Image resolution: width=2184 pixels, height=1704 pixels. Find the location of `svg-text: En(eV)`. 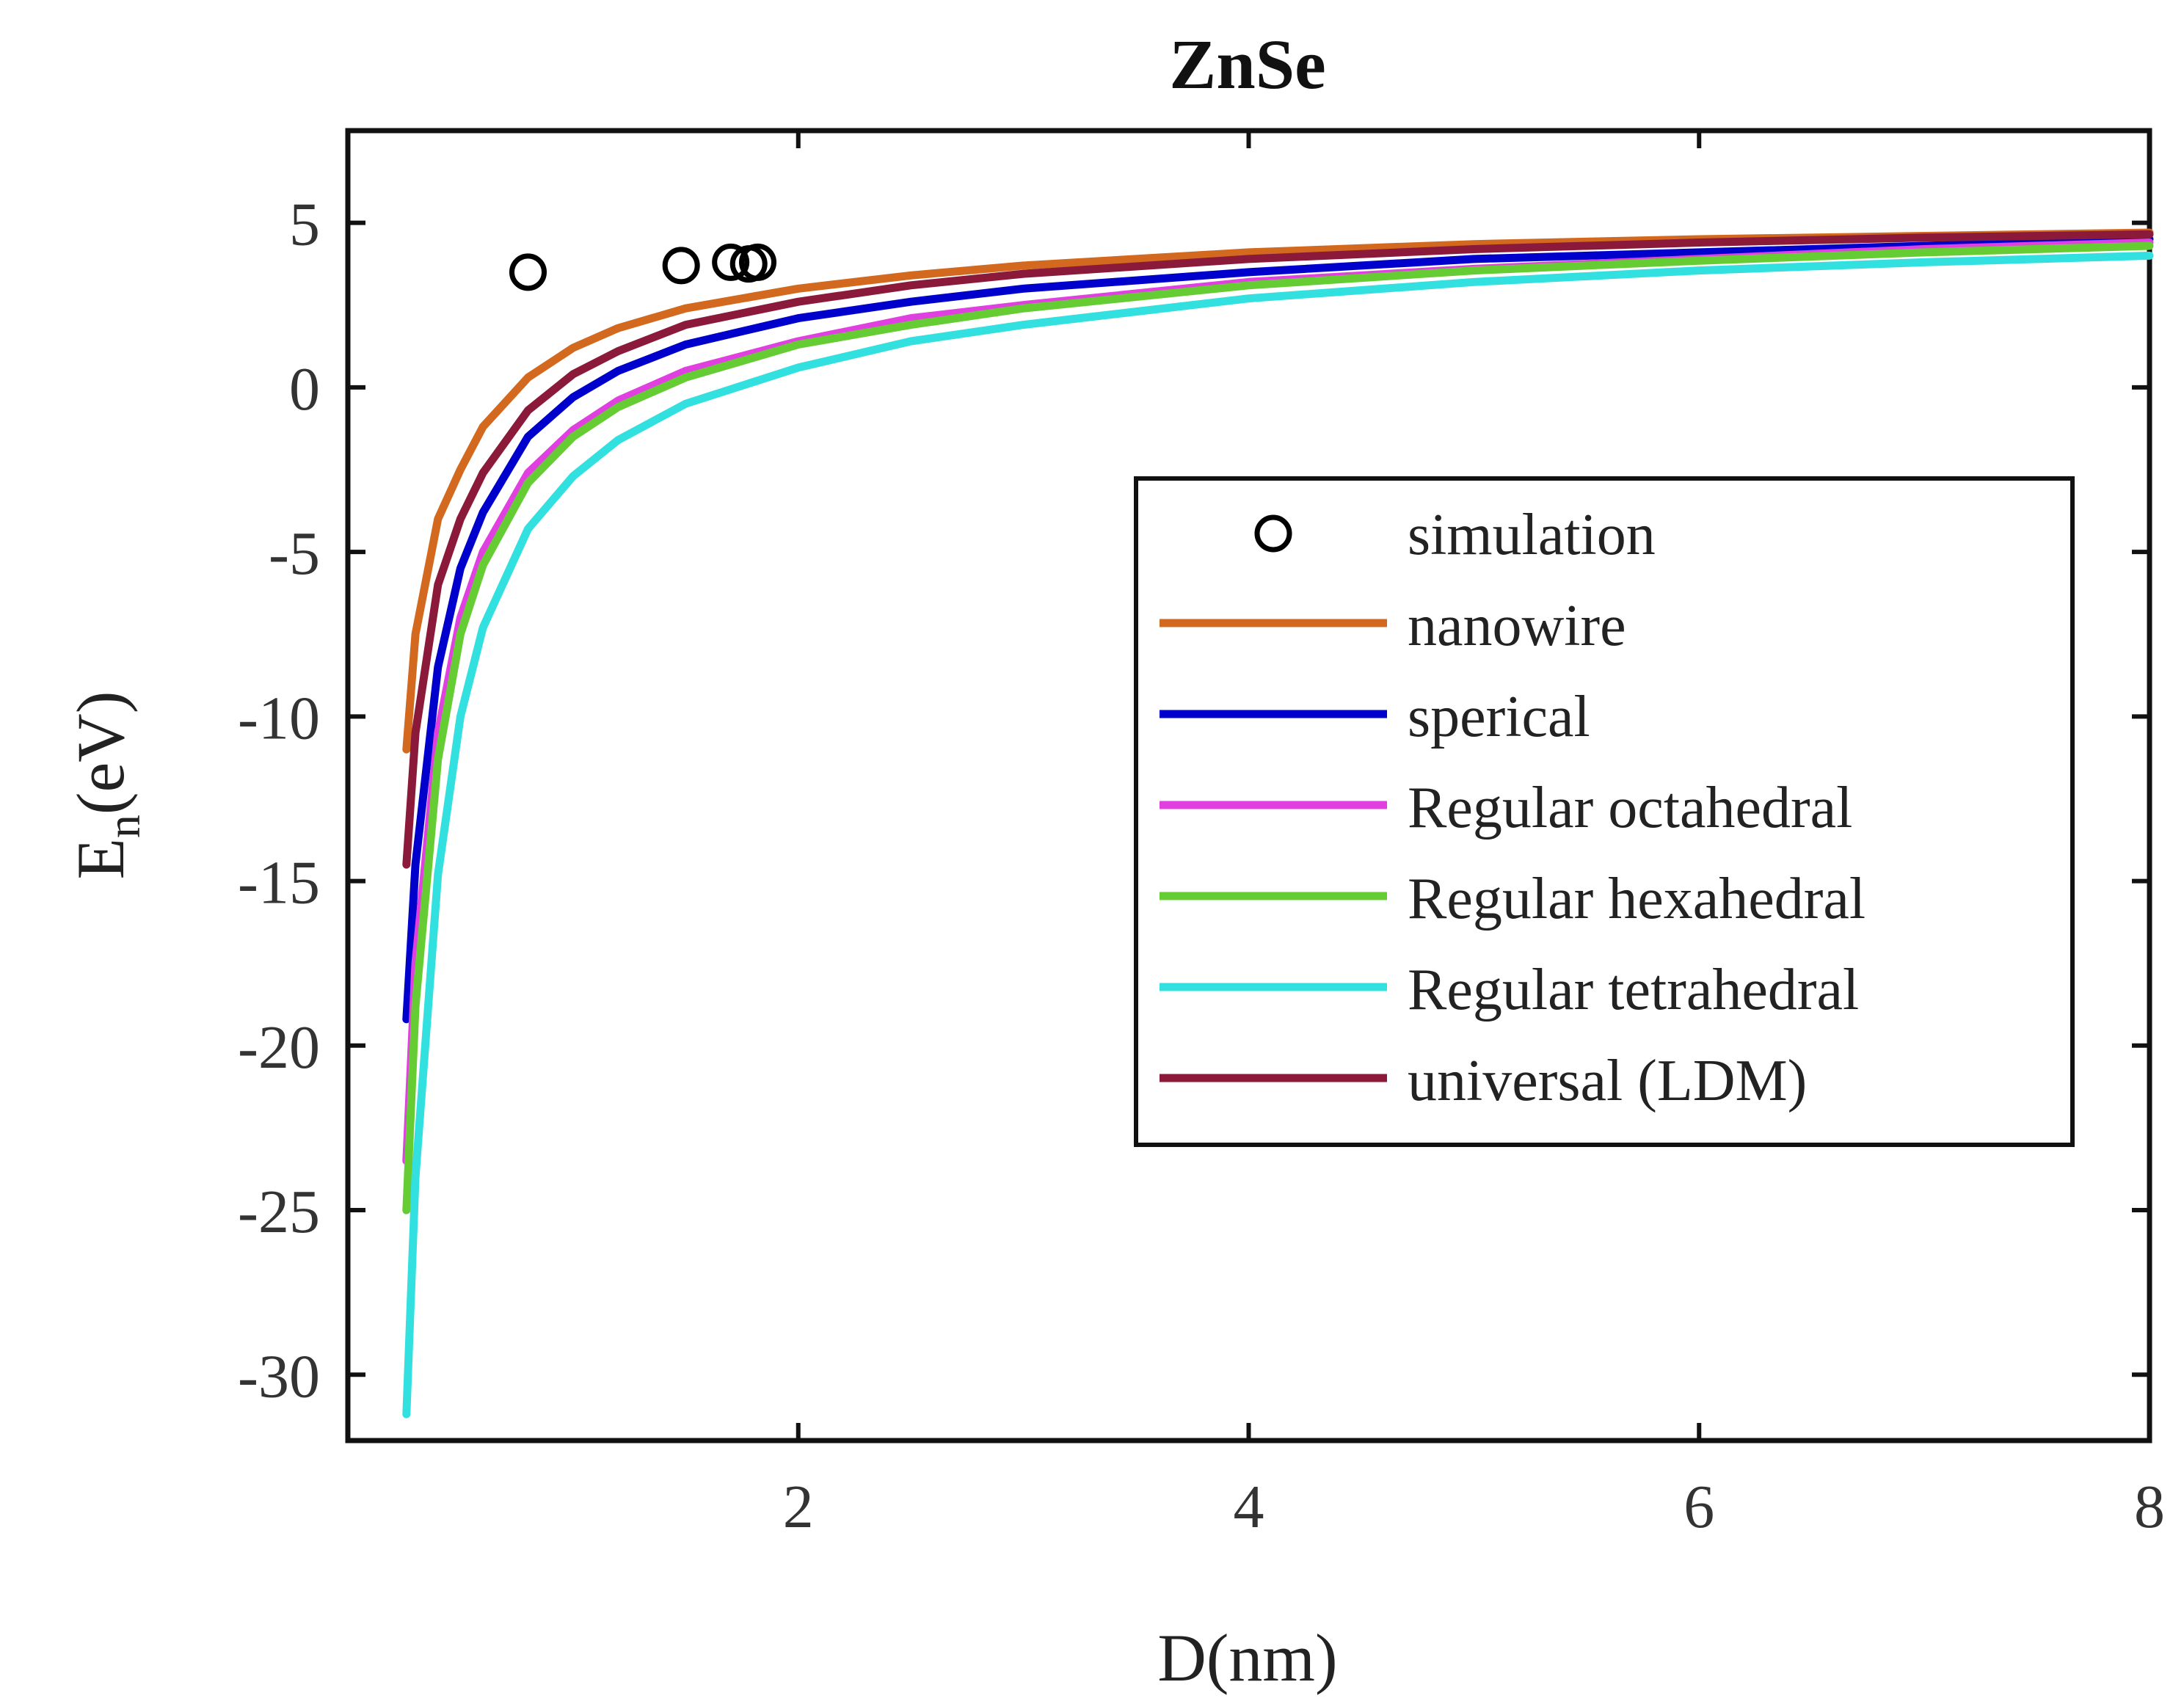

svg-text: En(eV) is located at coordinates (106, 785).